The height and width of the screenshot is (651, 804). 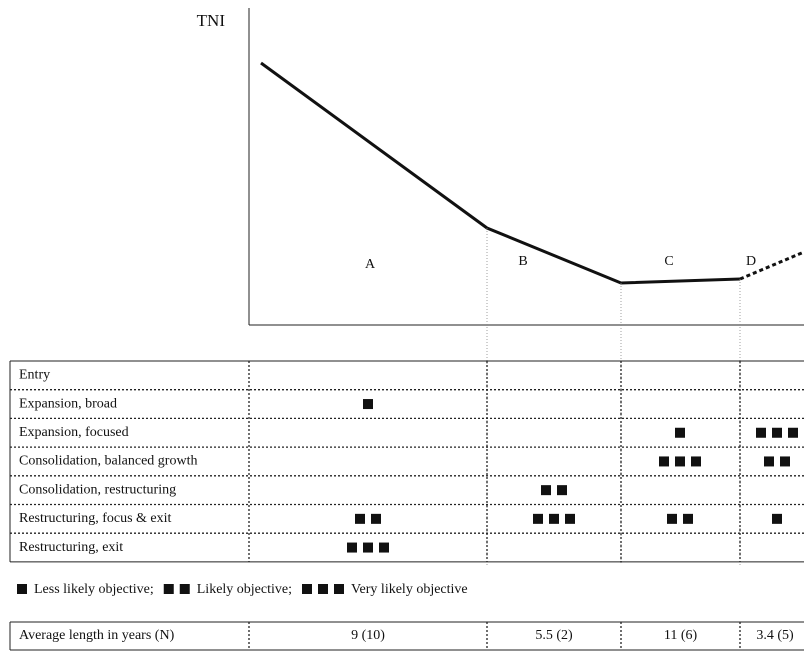 What do you see at coordinates (681, 635) in the screenshot?
I see `average-length: 11 (6)` at bounding box center [681, 635].